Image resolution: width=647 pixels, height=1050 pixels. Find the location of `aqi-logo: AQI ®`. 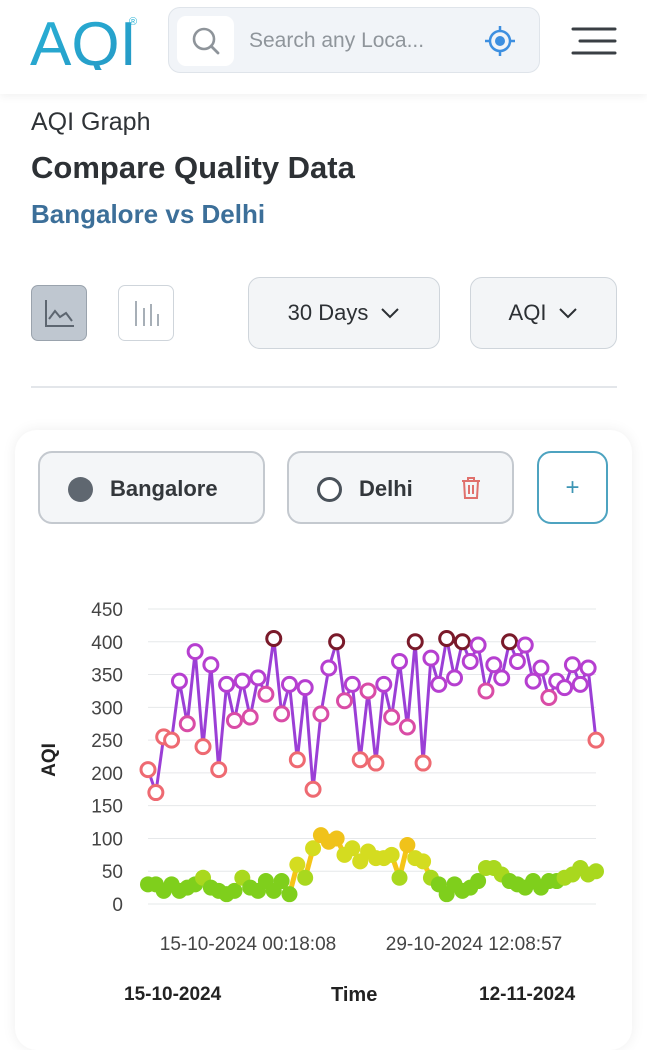

aqi-logo: AQI ® is located at coordinates (85, 41).